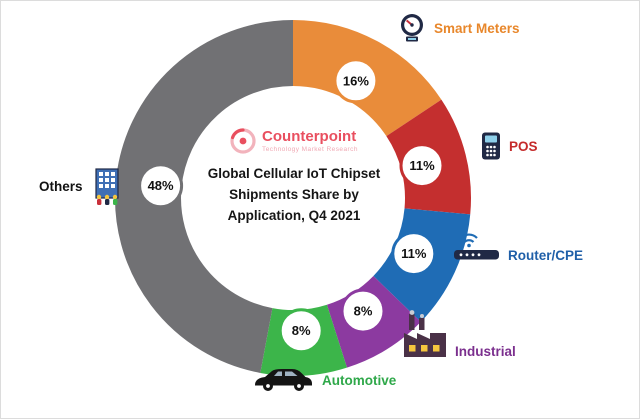  I want to click on legend-label-router-cpe: Router/CPE, so click(546, 255).